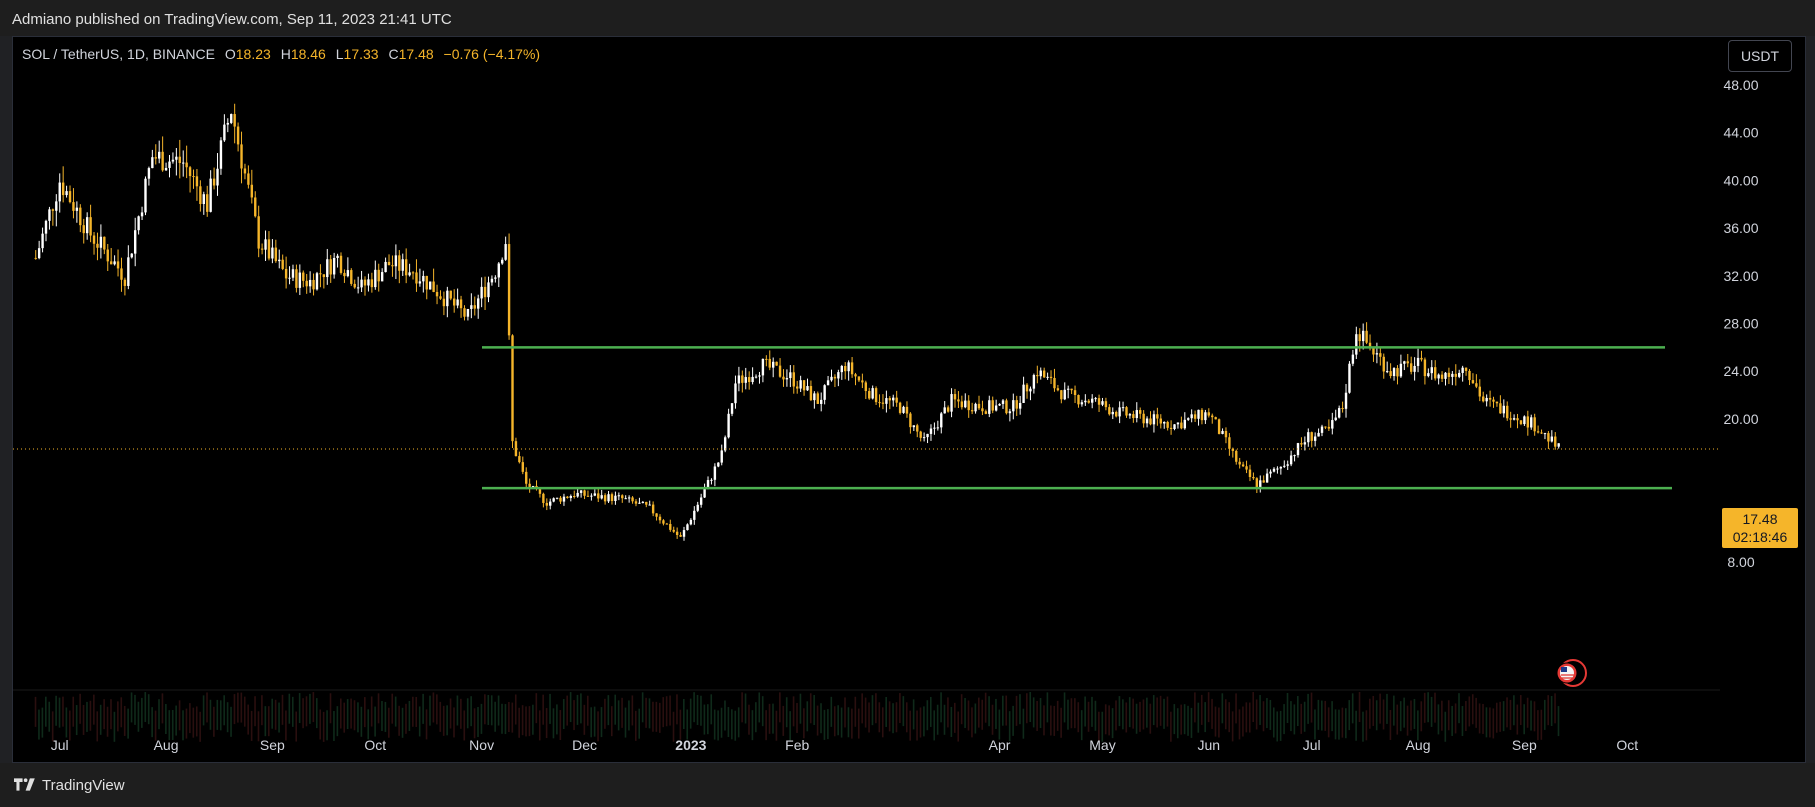 Image resolution: width=1815 pixels, height=807 pixels. What do you see at coordinates (1571, 673) in the screenshot?
I see `flag-icon` at bounding box center [1571, 673].